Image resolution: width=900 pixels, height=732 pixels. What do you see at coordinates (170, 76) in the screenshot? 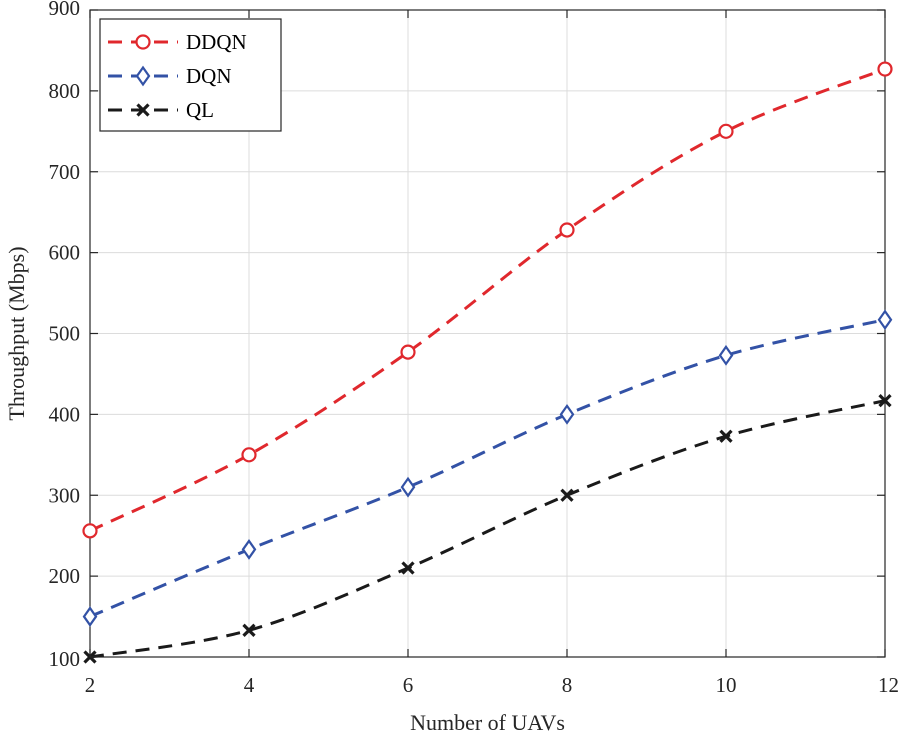
I see `legend-entry-dqn: DQN` at bounding box center [170, 76].